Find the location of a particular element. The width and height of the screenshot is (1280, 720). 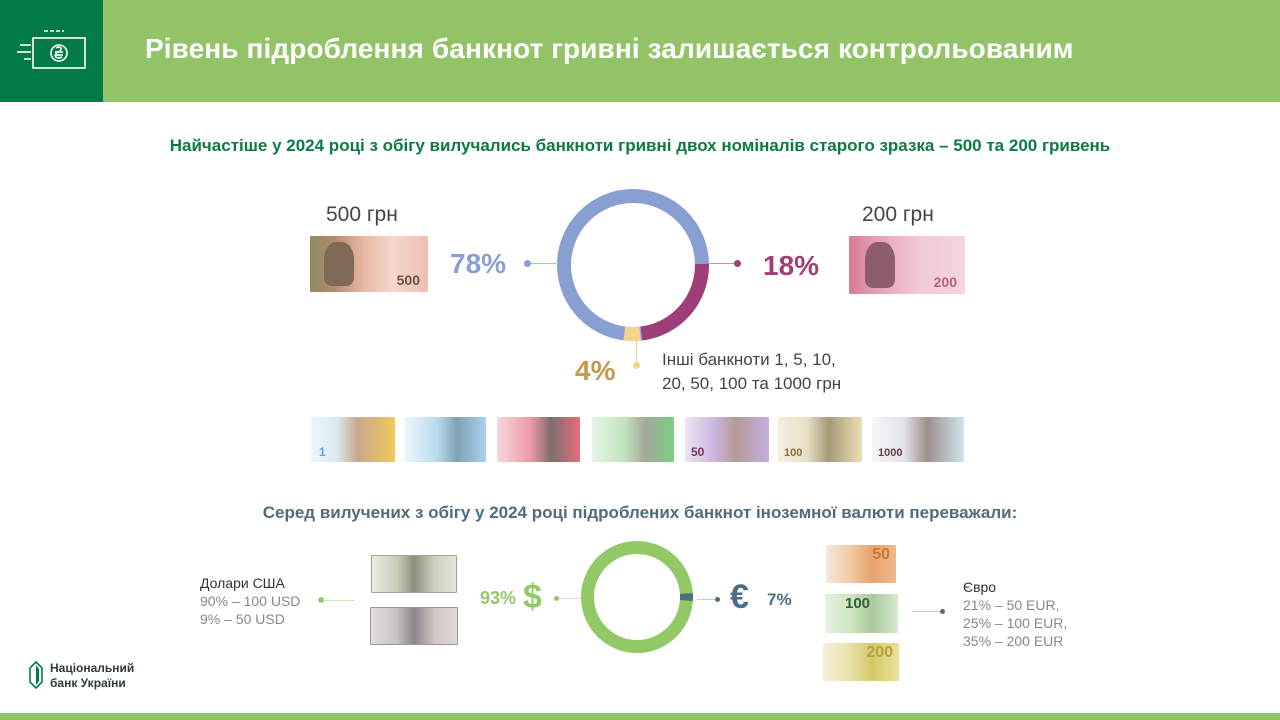

uah-counterfeit-donut-chart is located at coordinates (633, 265).